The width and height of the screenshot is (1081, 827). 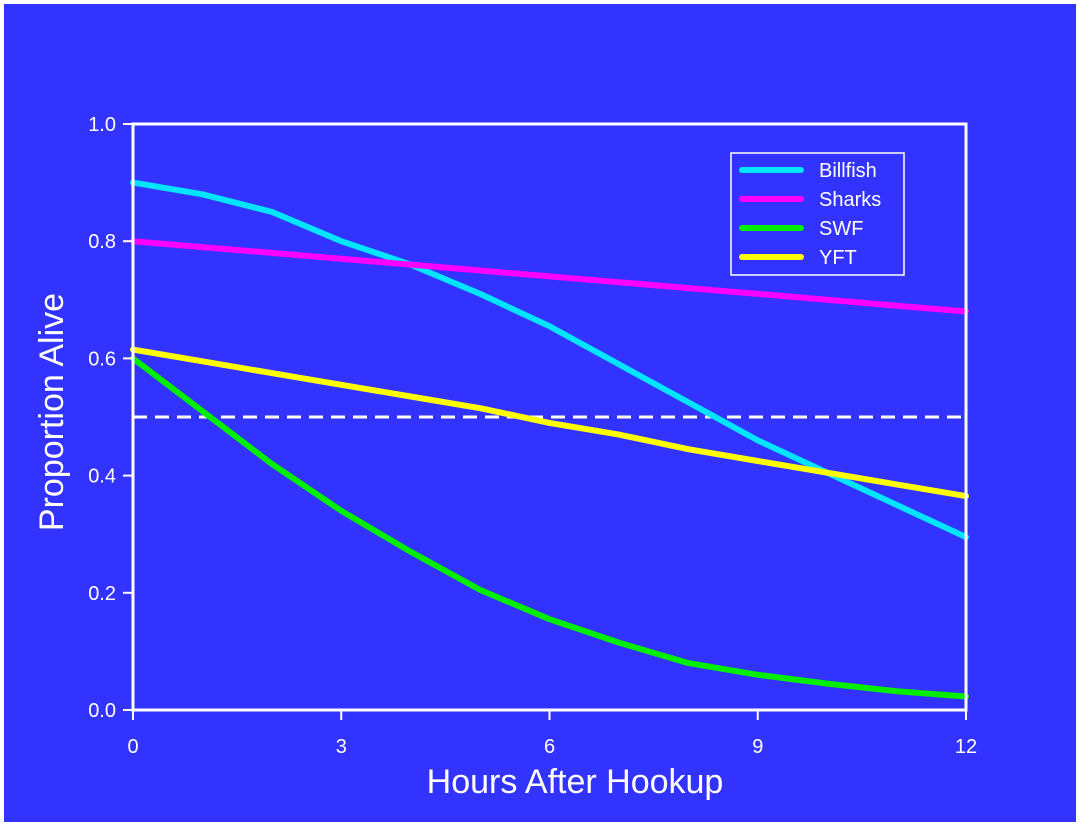 What do you see at coordinates (102, 711) in the screenshot?
I see `y-tick-label: 0.0` at bounding box center [102, 711].